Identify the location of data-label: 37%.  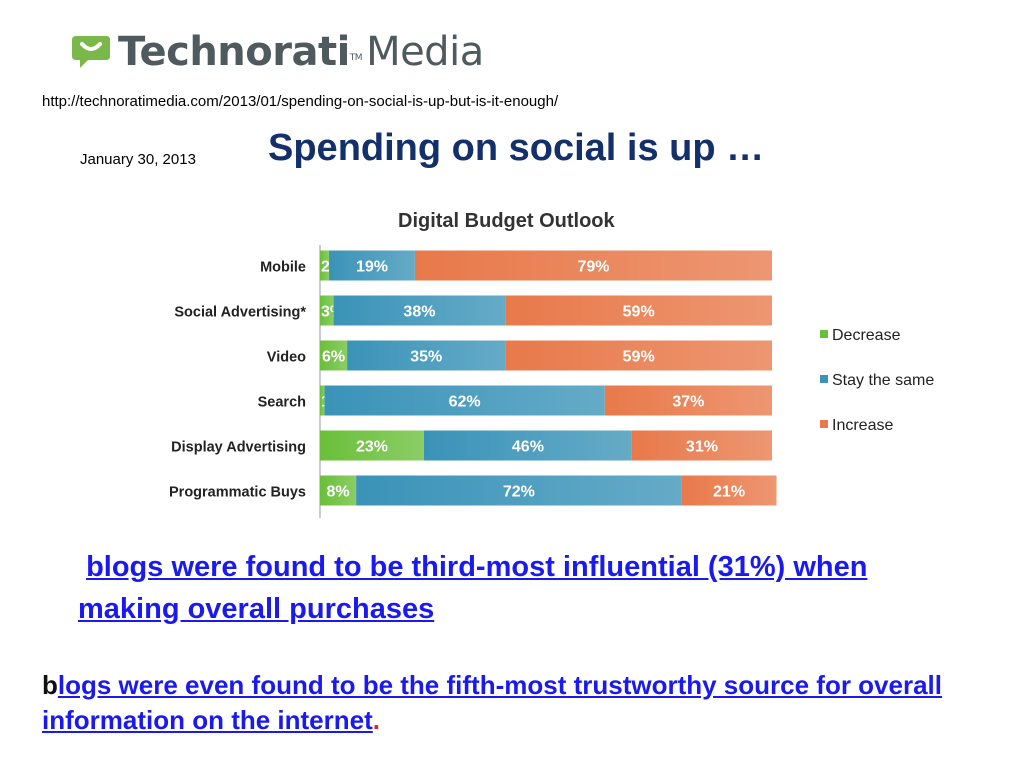
(688, 402).